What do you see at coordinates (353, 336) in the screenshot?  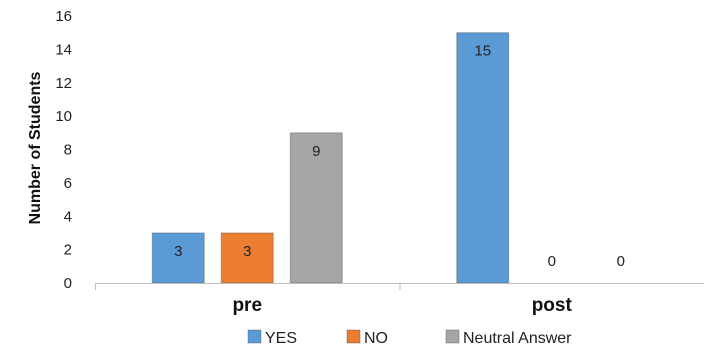 I see `legend-swatch-no` at bounding box center [353, 336].